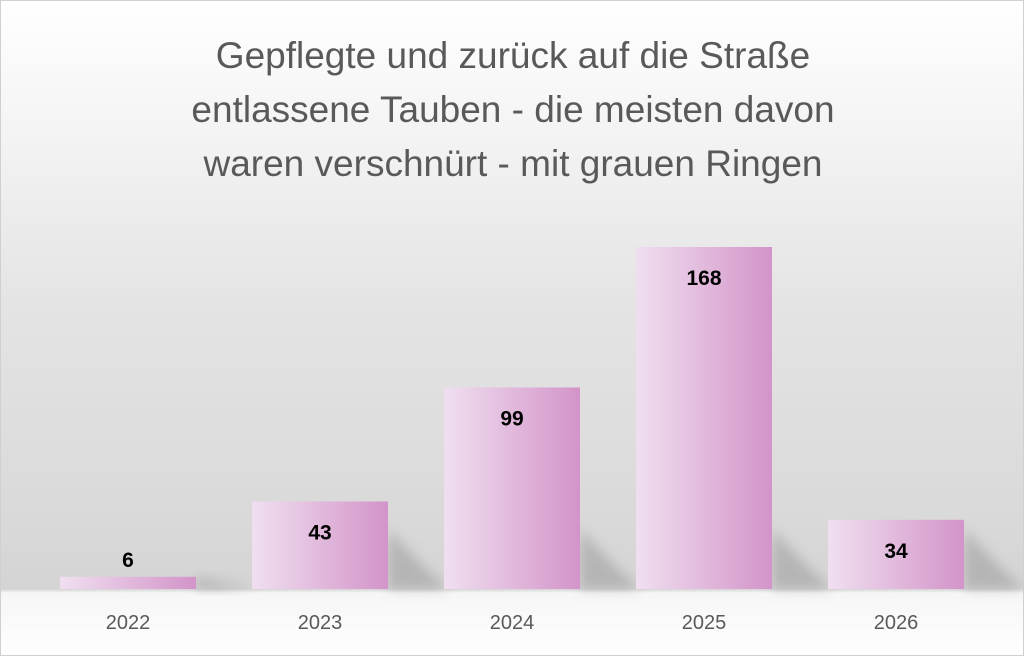 Image resolution: width=1024 pixels, height=656 pixels. What do you see at coordinates (896, 623) in the screenshot?
I see `x-tick-label: 2026` at bounding box center [896, 623].